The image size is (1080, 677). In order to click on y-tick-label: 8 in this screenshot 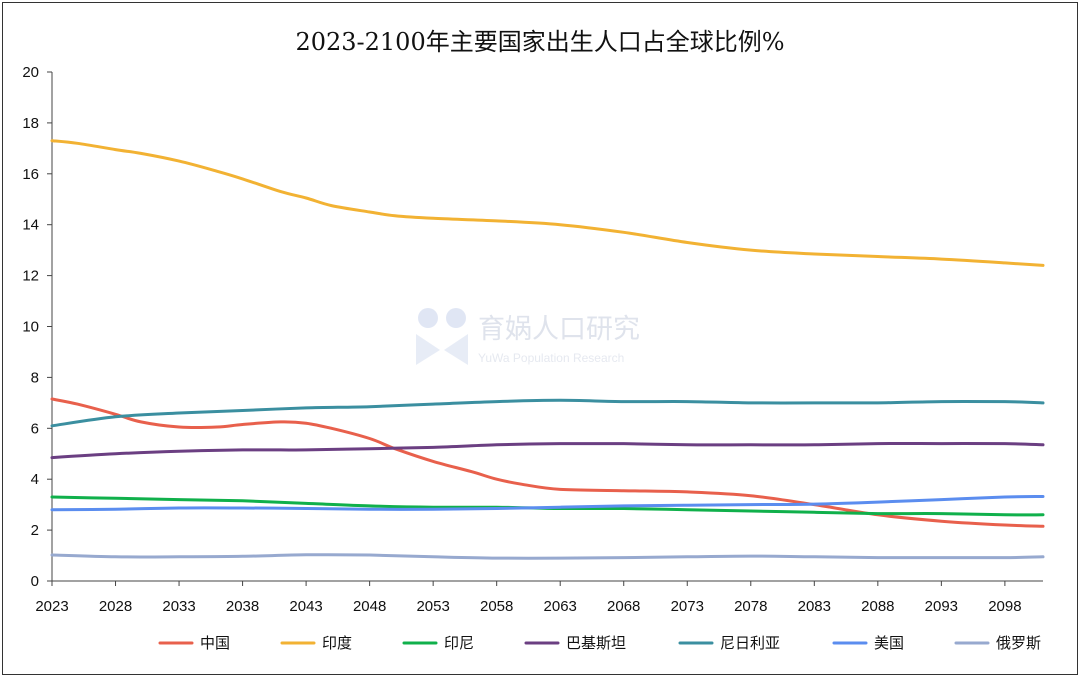, I will do `click(35, 377)`.